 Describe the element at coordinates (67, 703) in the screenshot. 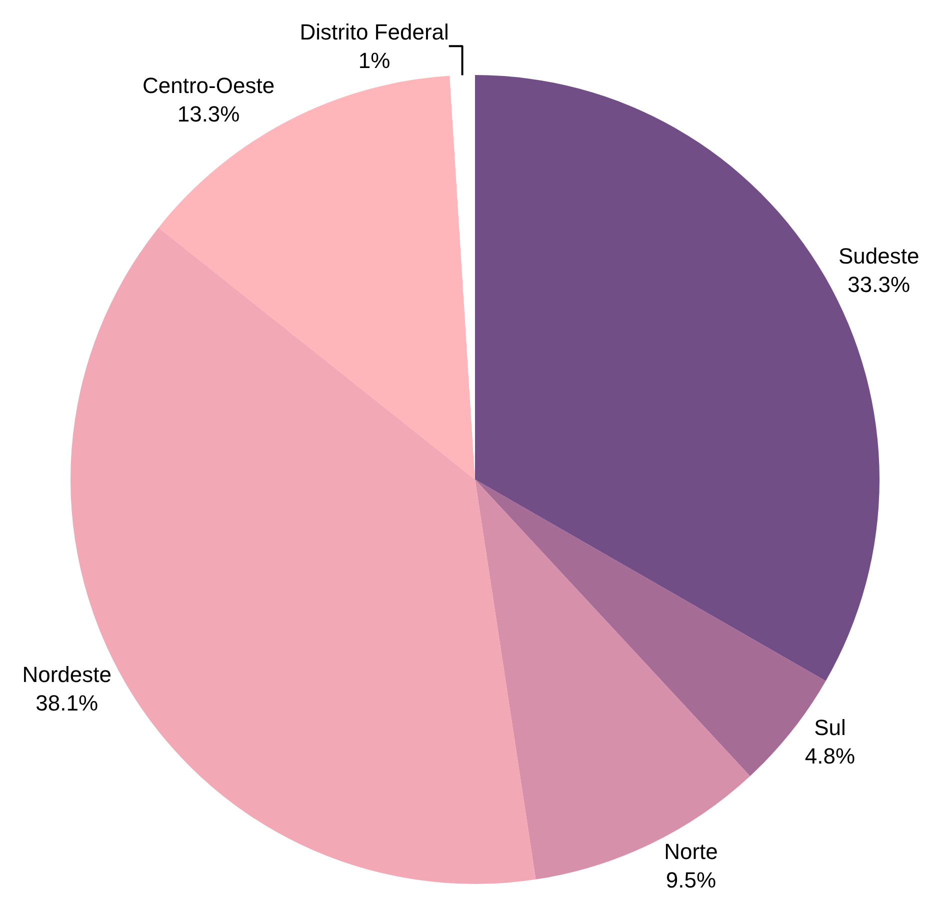

I see `data-label: 38.1%` at that location.